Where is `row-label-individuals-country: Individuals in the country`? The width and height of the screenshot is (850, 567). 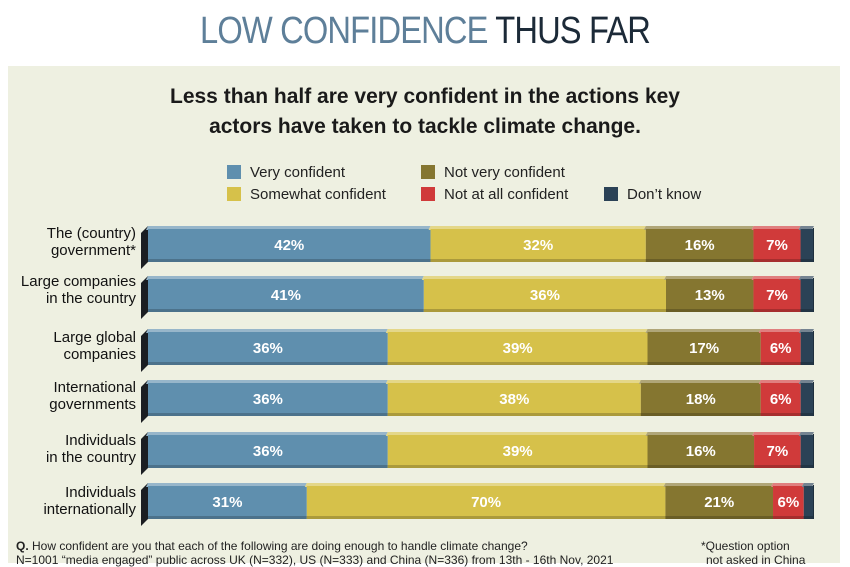 row-label-individuals-country: Individuals in the country is located at coordinates (73, 449).